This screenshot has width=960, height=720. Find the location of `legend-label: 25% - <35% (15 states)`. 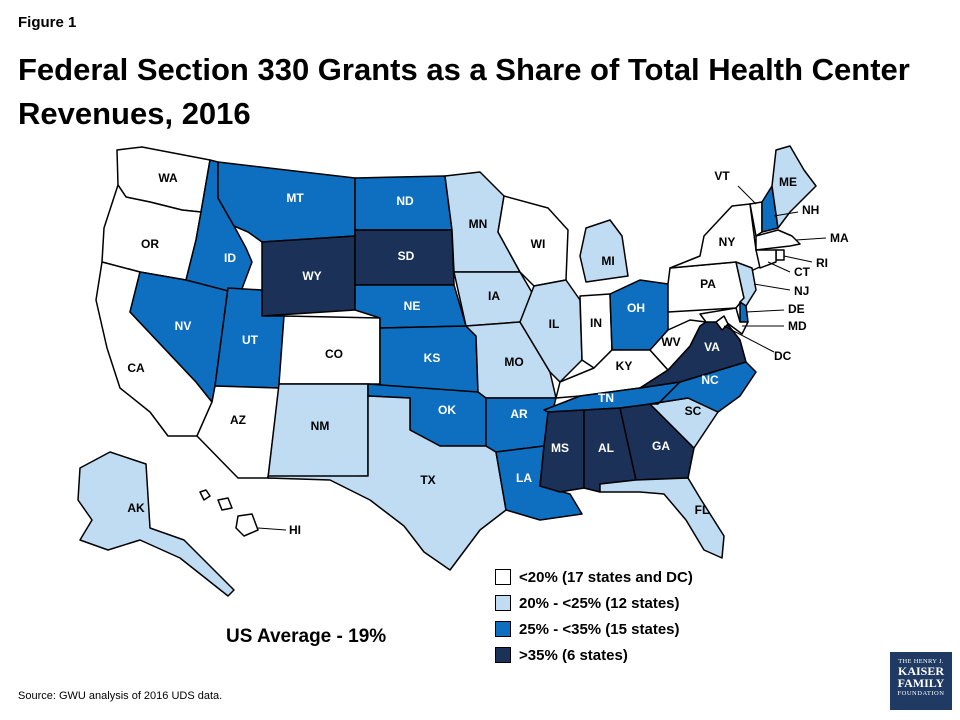

legend-label: 25% - <35% (15 states) is located at coordinates (599, 629).